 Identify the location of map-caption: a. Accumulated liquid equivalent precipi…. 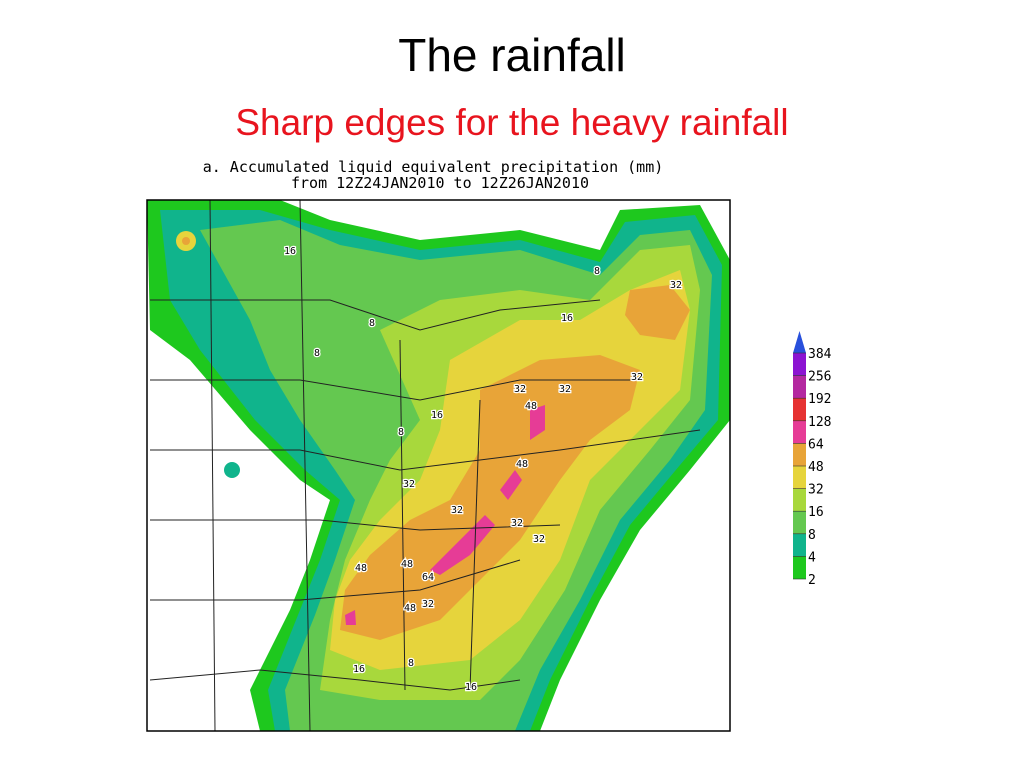
(433, 167).